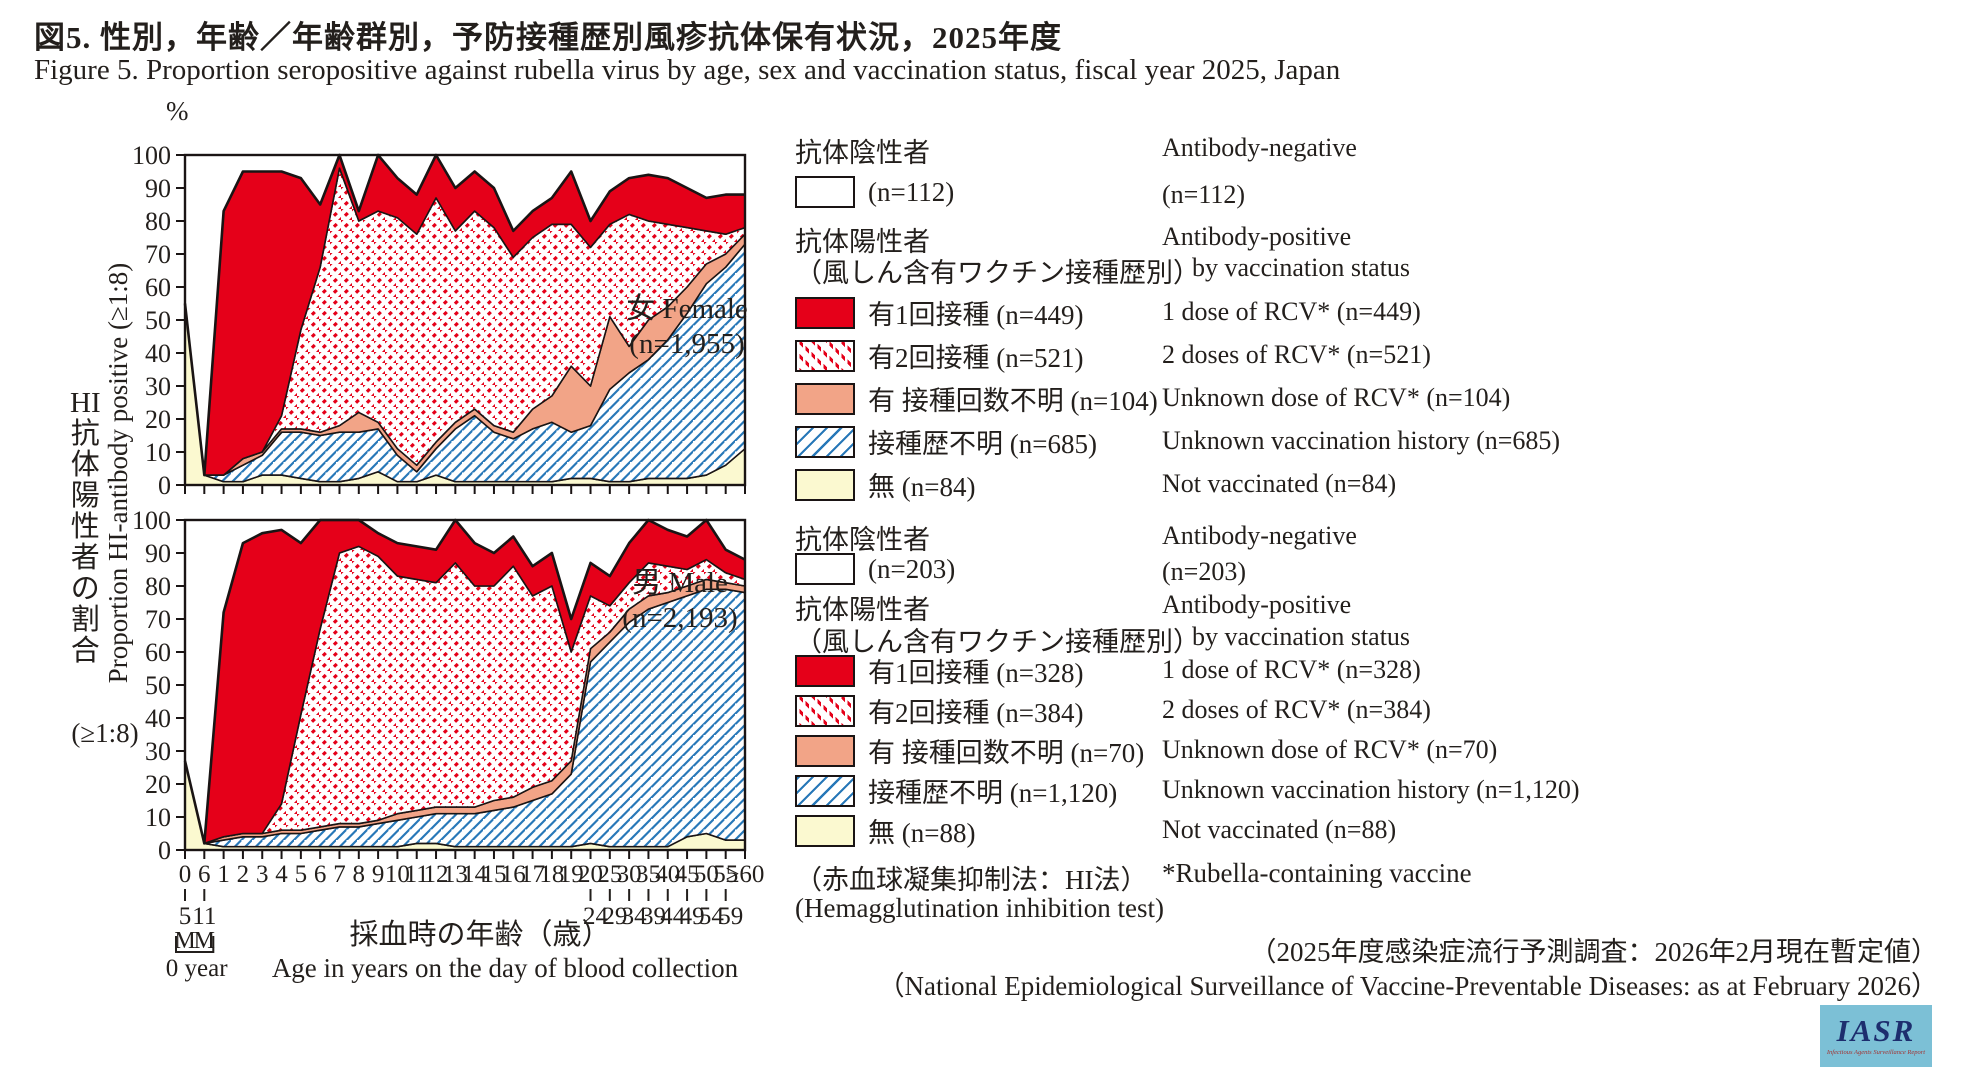  Describe the element at coordinates (825, 398) in the screenshot. I see `salmon-swatch` at that location.